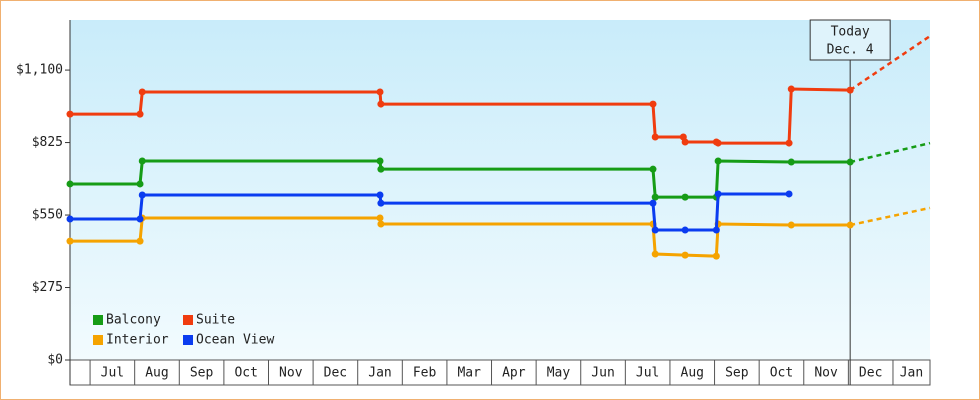 The image size is (980, 400). I want to click on x-tick-label: Apr, so click(514, 373).